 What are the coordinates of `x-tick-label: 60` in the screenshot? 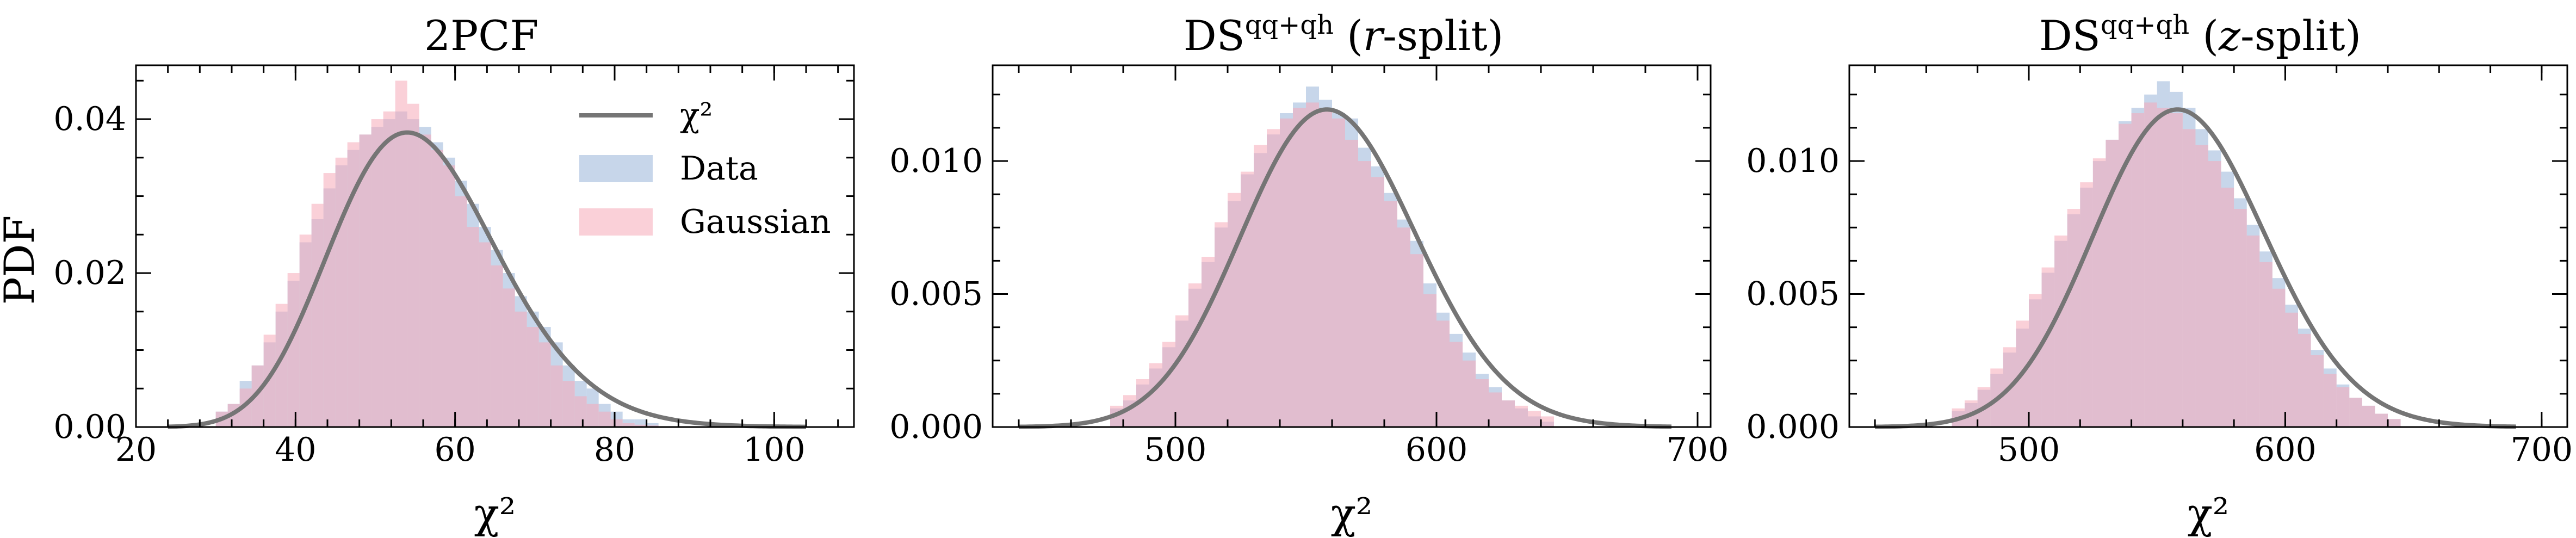 It's located at (455, 450).